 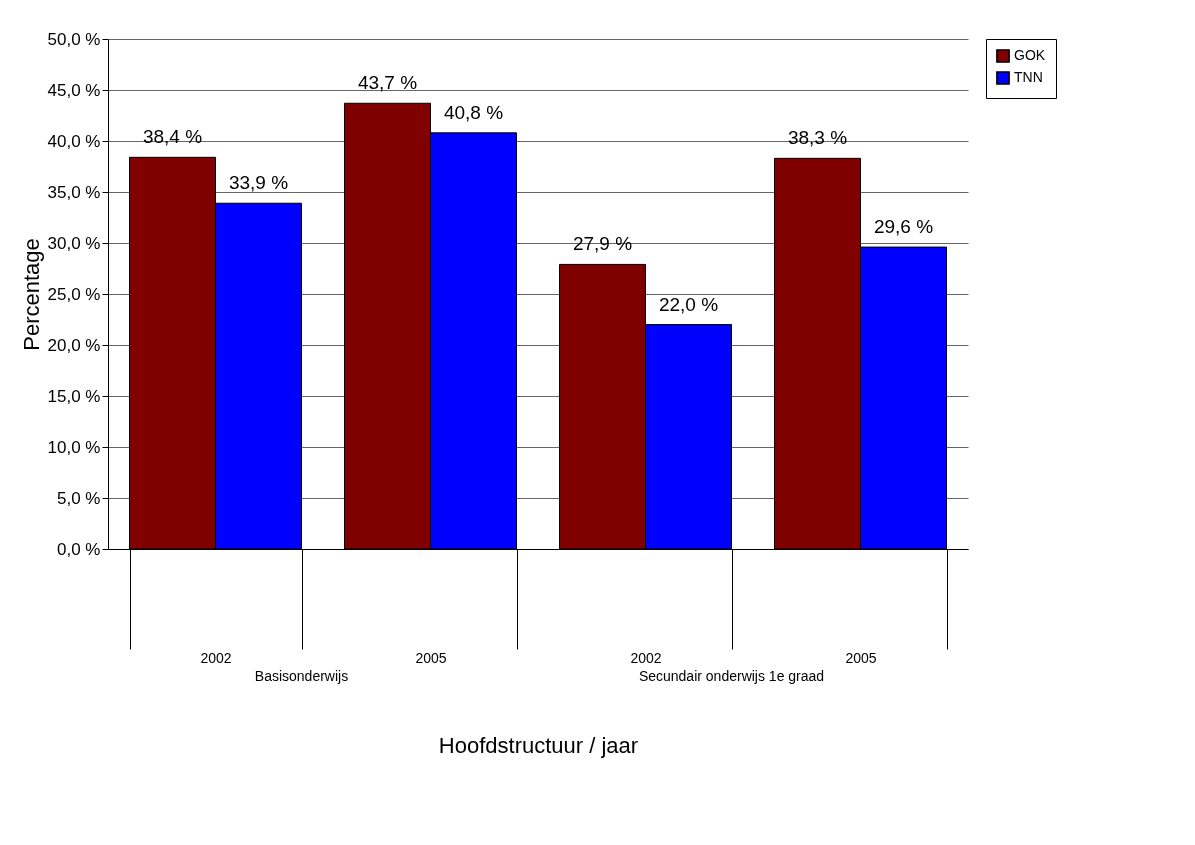 I want to click on y-tick-label: 25,0 %, so click(x=74, y=294).